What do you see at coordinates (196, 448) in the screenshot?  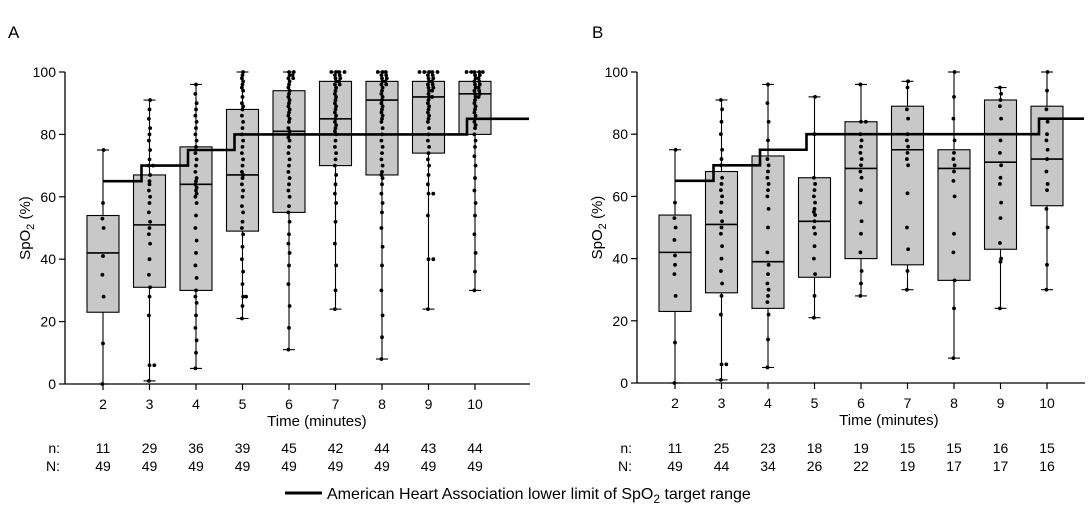 I see `n-count: 36` at bounding box center [196, 448].